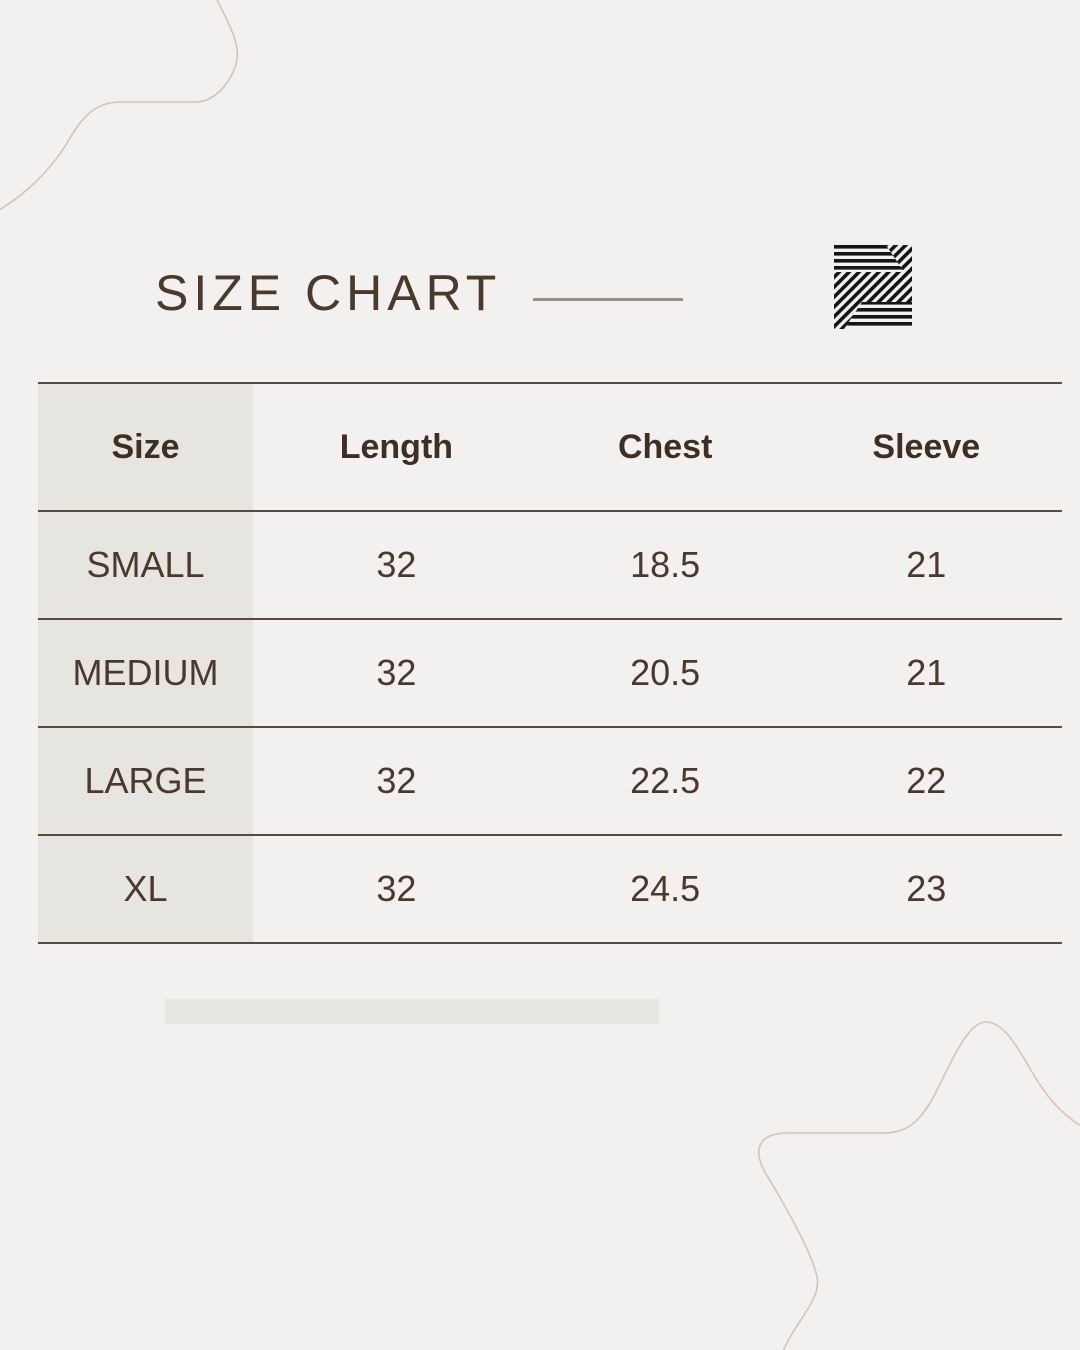 The width and height of the screenshot is (1080, 1350). What do you see at coordinates (919, 1185) in the screenshot?
I see `decor-curve-bottom-right` at bounding box center [919, 1185].